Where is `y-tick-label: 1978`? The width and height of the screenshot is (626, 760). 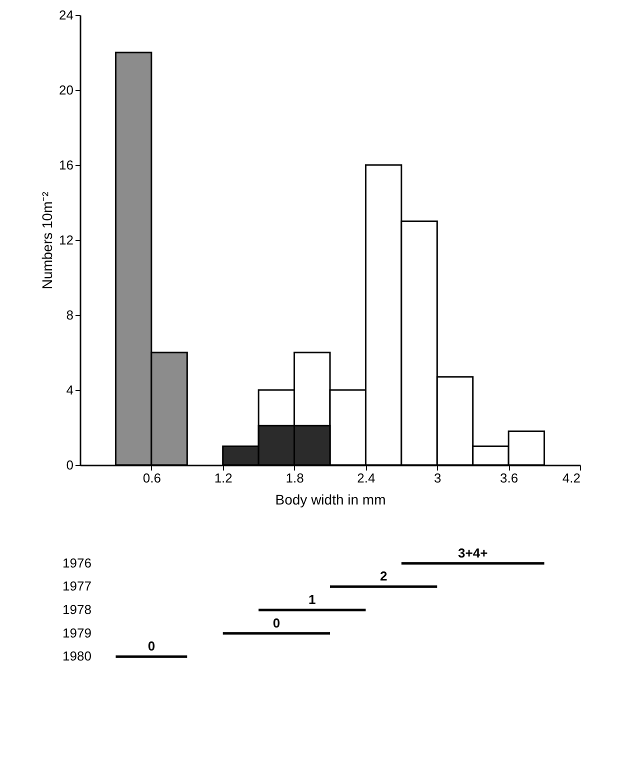
y-tick-label: 1978 is located at coordinates (77, 609).